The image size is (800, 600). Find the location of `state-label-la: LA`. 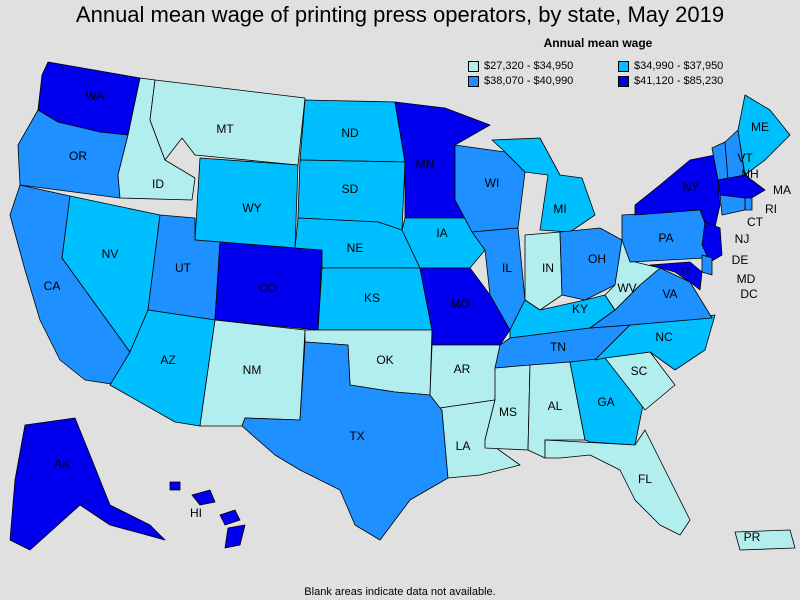

state-label-la: LA is located at coordinates (463, 446).